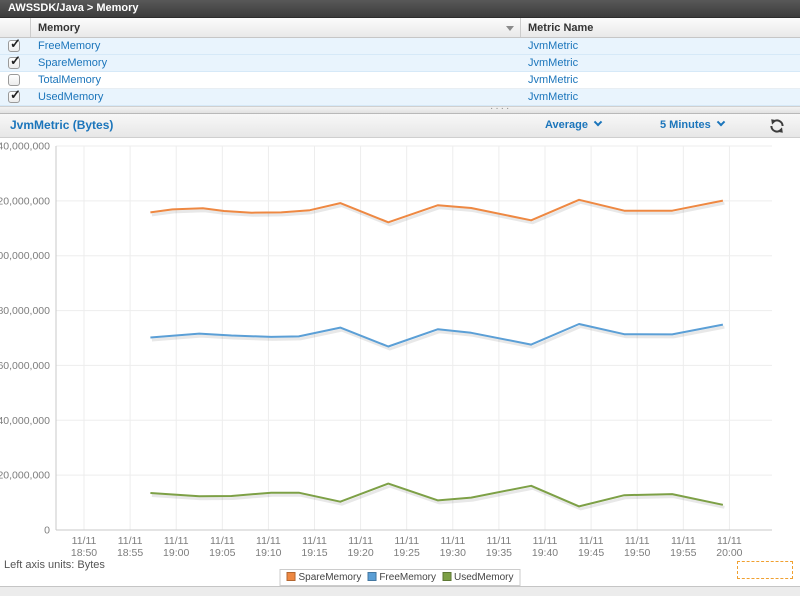 The image size is (800, 596). Describe the element at coordinates (400, 126) in the screenshot. I see `chart-header-bar: JvmMetric (Bytes) Average 5 Minutes` at that location.